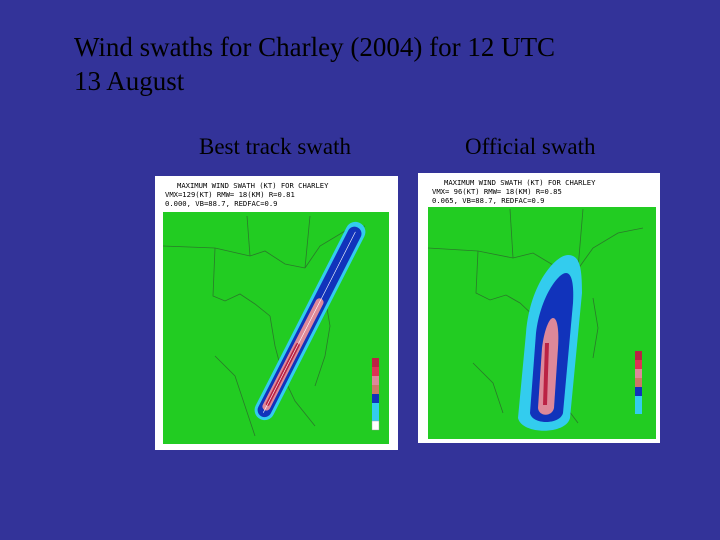 This screenshot has width=720, height=540. Describe the element at coordinates (221, 203) in the screenshot. I see `map-header-line-3: 0.000, VB=88.7, REDFAC=0.9` at that location.